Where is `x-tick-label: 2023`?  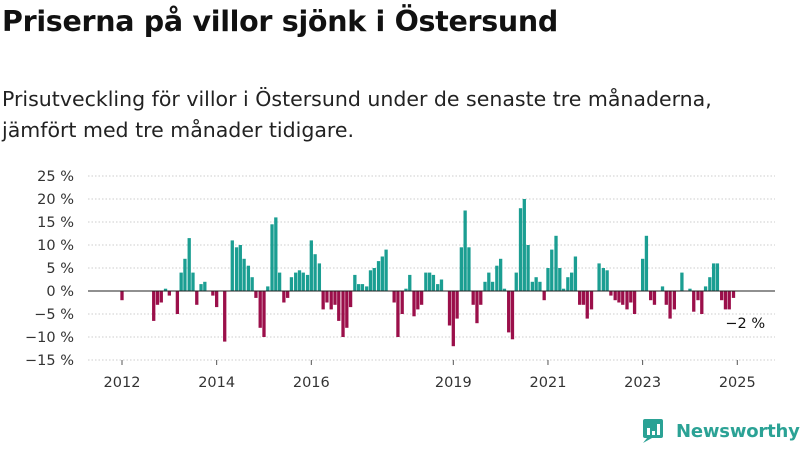
x-tick-label: 2023 is located at coordinates (642, 382).